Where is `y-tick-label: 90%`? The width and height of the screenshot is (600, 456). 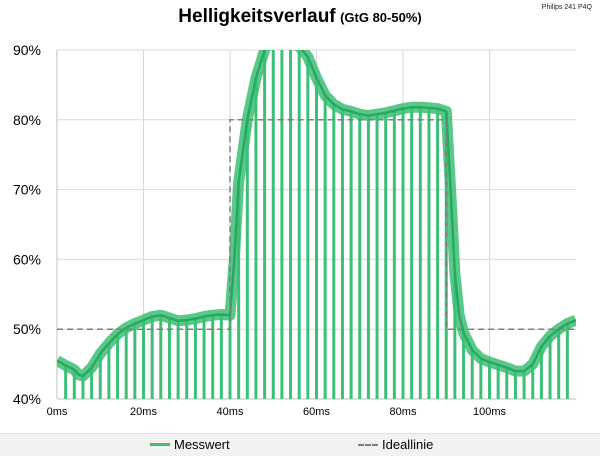
y-tick-label: 90% is located at coordinates (27, 50).